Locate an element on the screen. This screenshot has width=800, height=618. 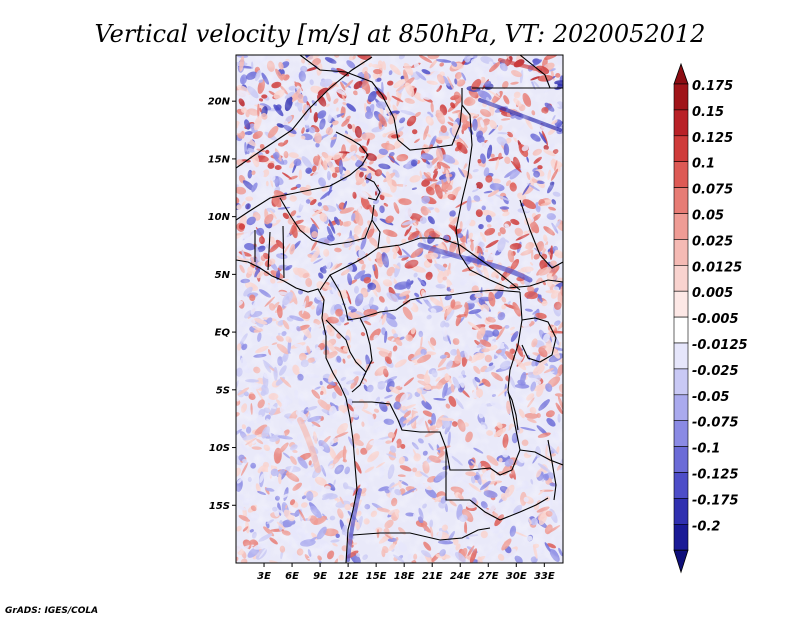
lon-tick-label: 21E is located at coordinates (432, 576).